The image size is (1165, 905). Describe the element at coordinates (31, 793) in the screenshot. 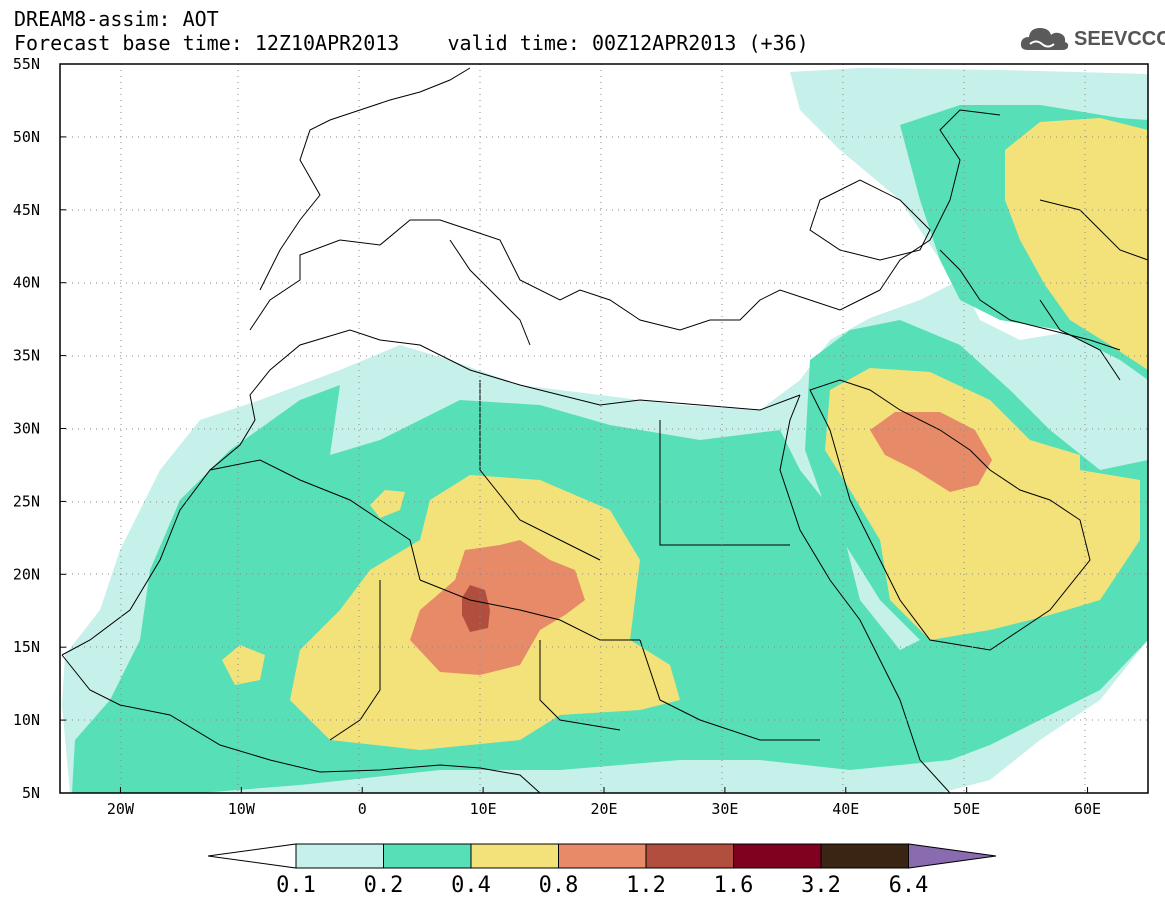

I see `lat-tick-label: 5N` at that location.